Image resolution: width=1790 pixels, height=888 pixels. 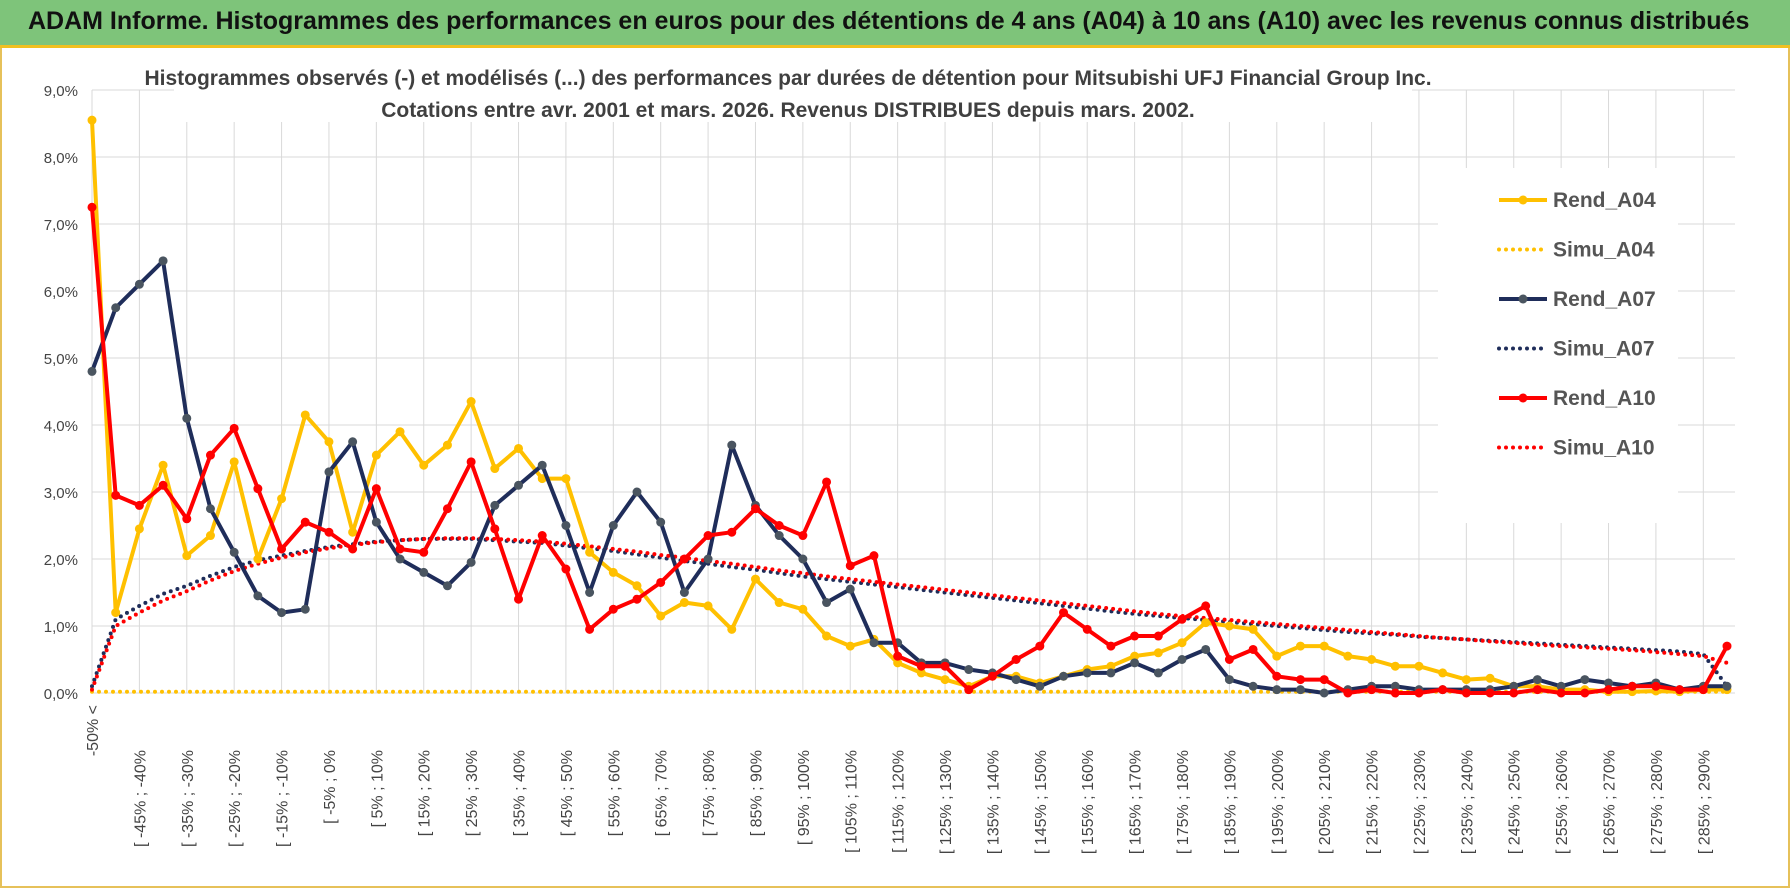 What do you see at coordinates (1577, 398) in the screenshot?
I see `legend-item: Rend_A10` at bounding box center [1577, 398].